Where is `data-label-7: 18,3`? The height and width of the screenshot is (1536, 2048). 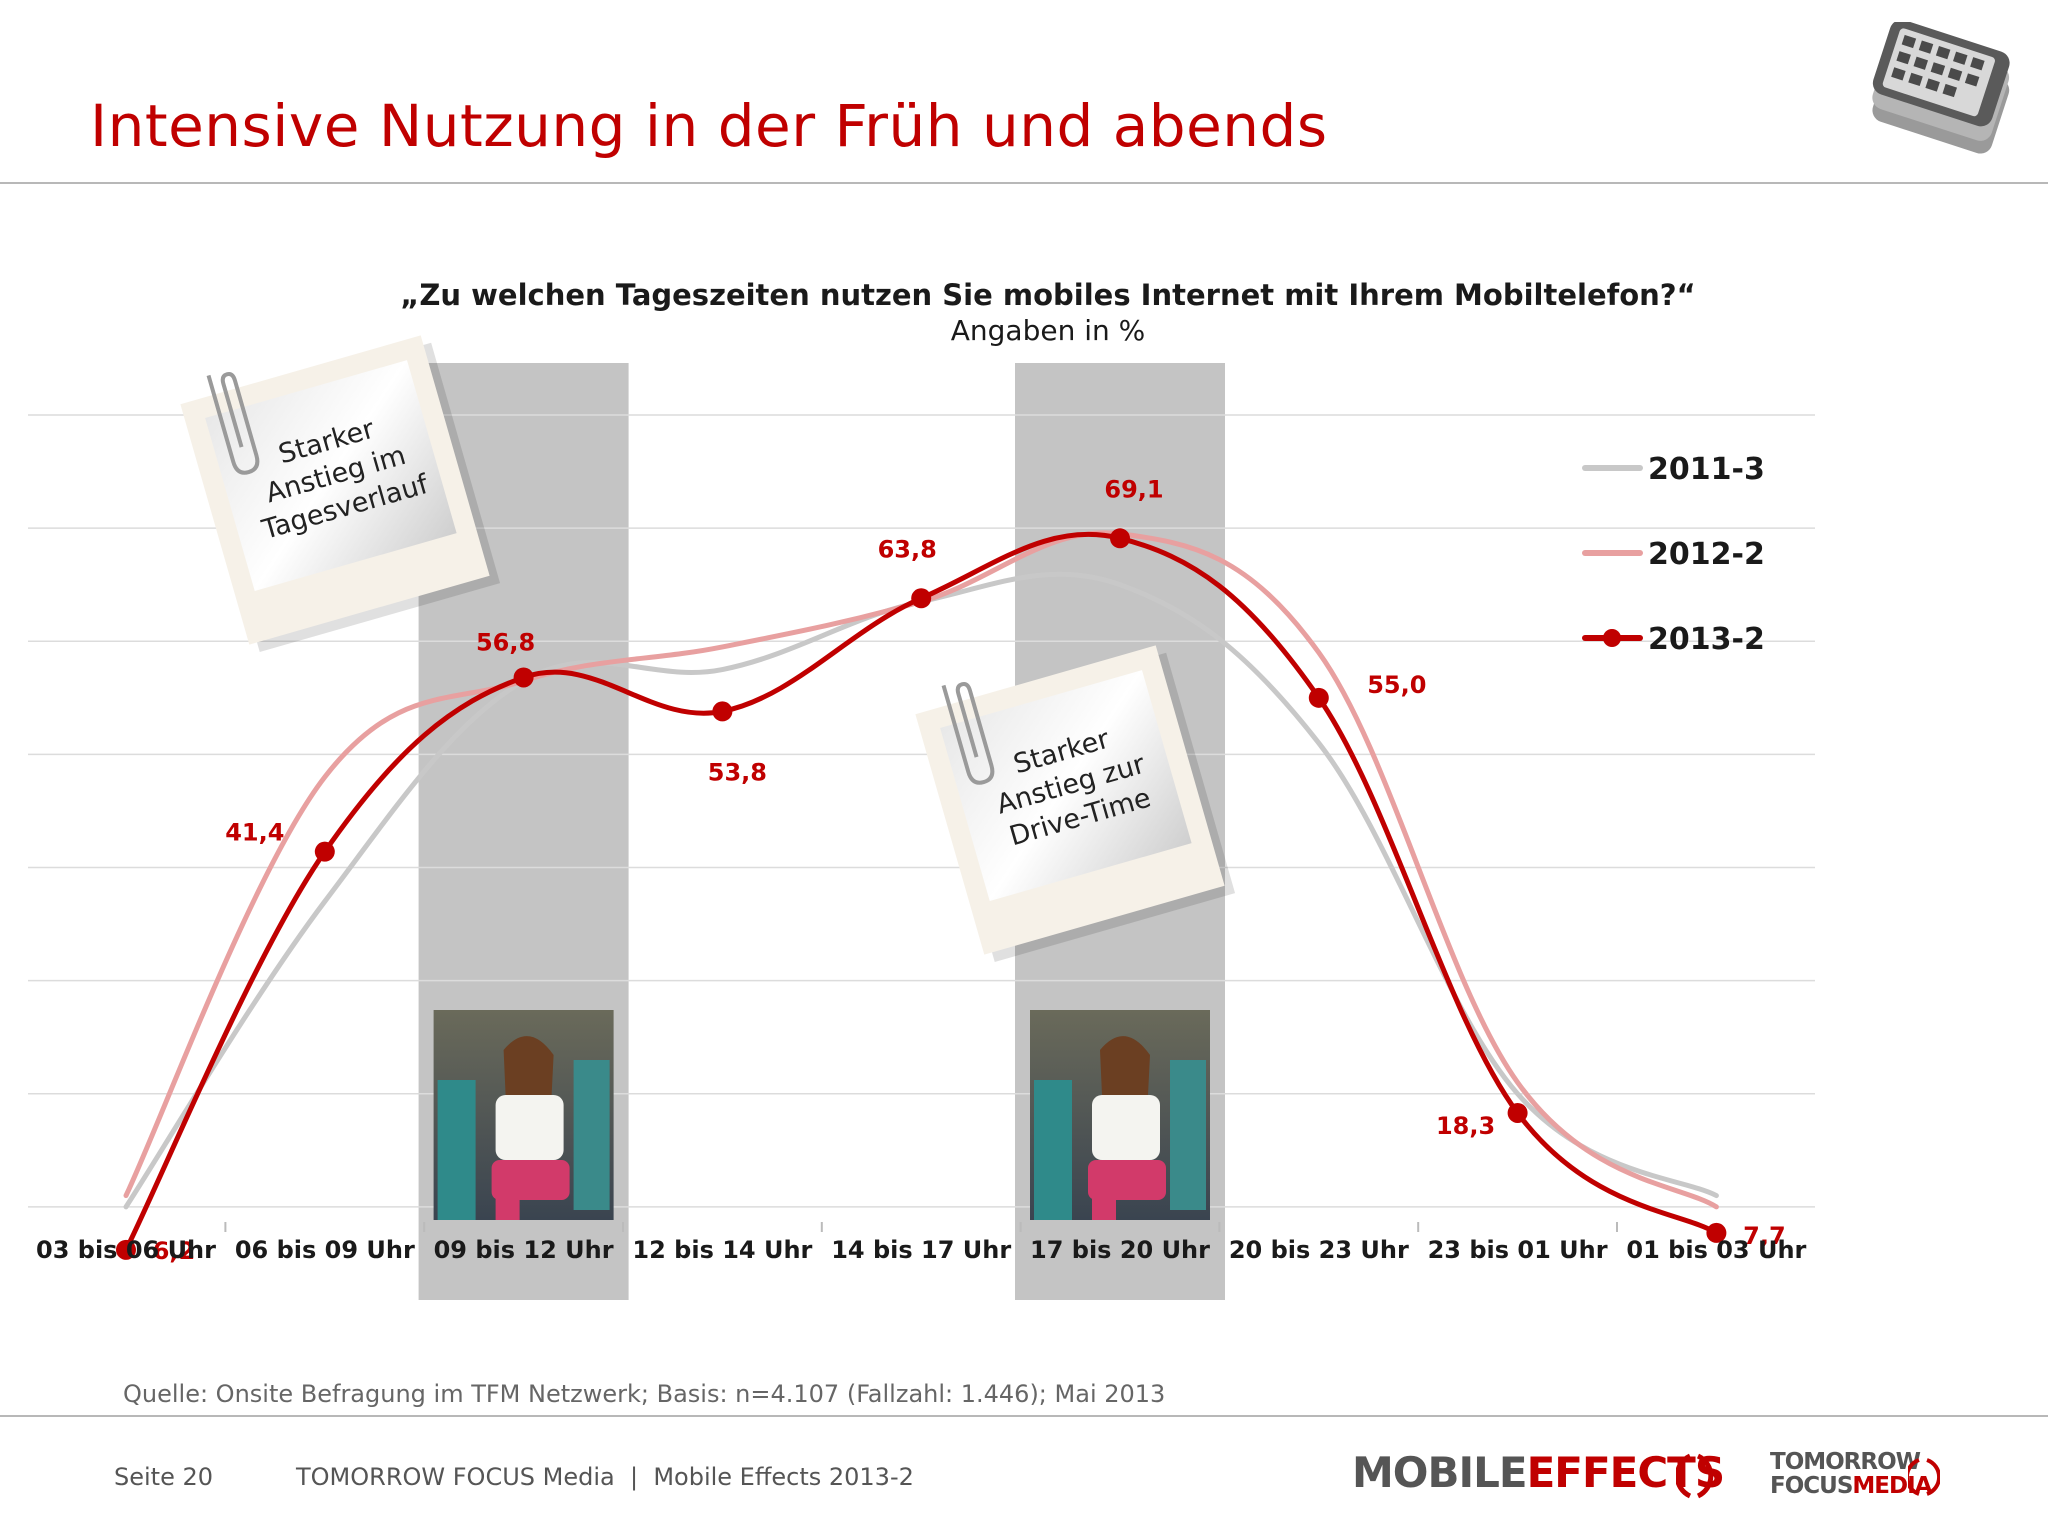 data-label-7: 18,3 is located at coordinates (1465, 1126).